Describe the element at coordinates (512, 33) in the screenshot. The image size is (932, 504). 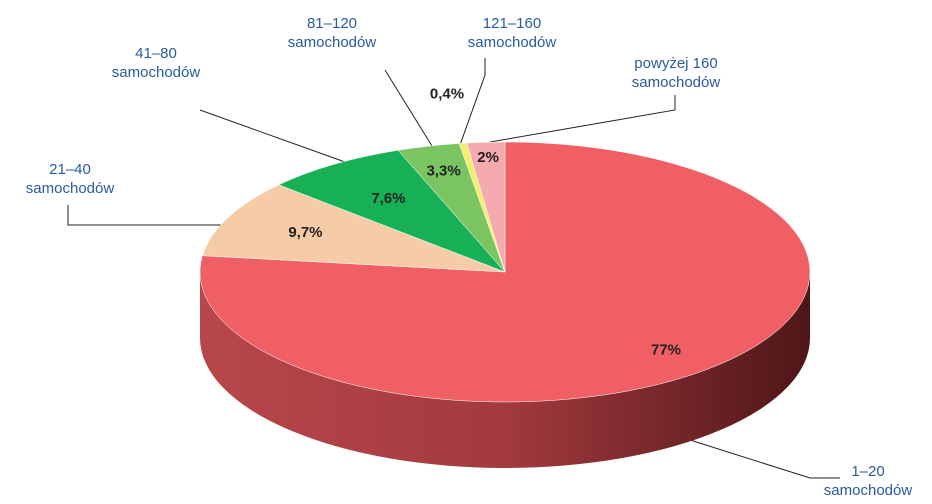
I see `category-label: 121–160 samochodów` at that location.